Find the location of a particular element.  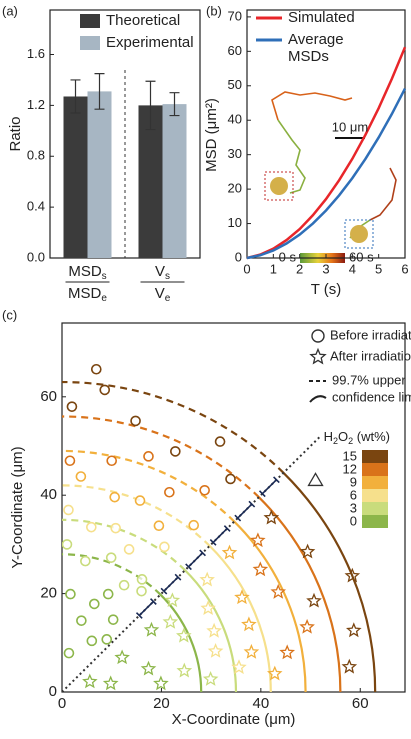

y-tick-label: 0 is located at coordinates (53, 691).